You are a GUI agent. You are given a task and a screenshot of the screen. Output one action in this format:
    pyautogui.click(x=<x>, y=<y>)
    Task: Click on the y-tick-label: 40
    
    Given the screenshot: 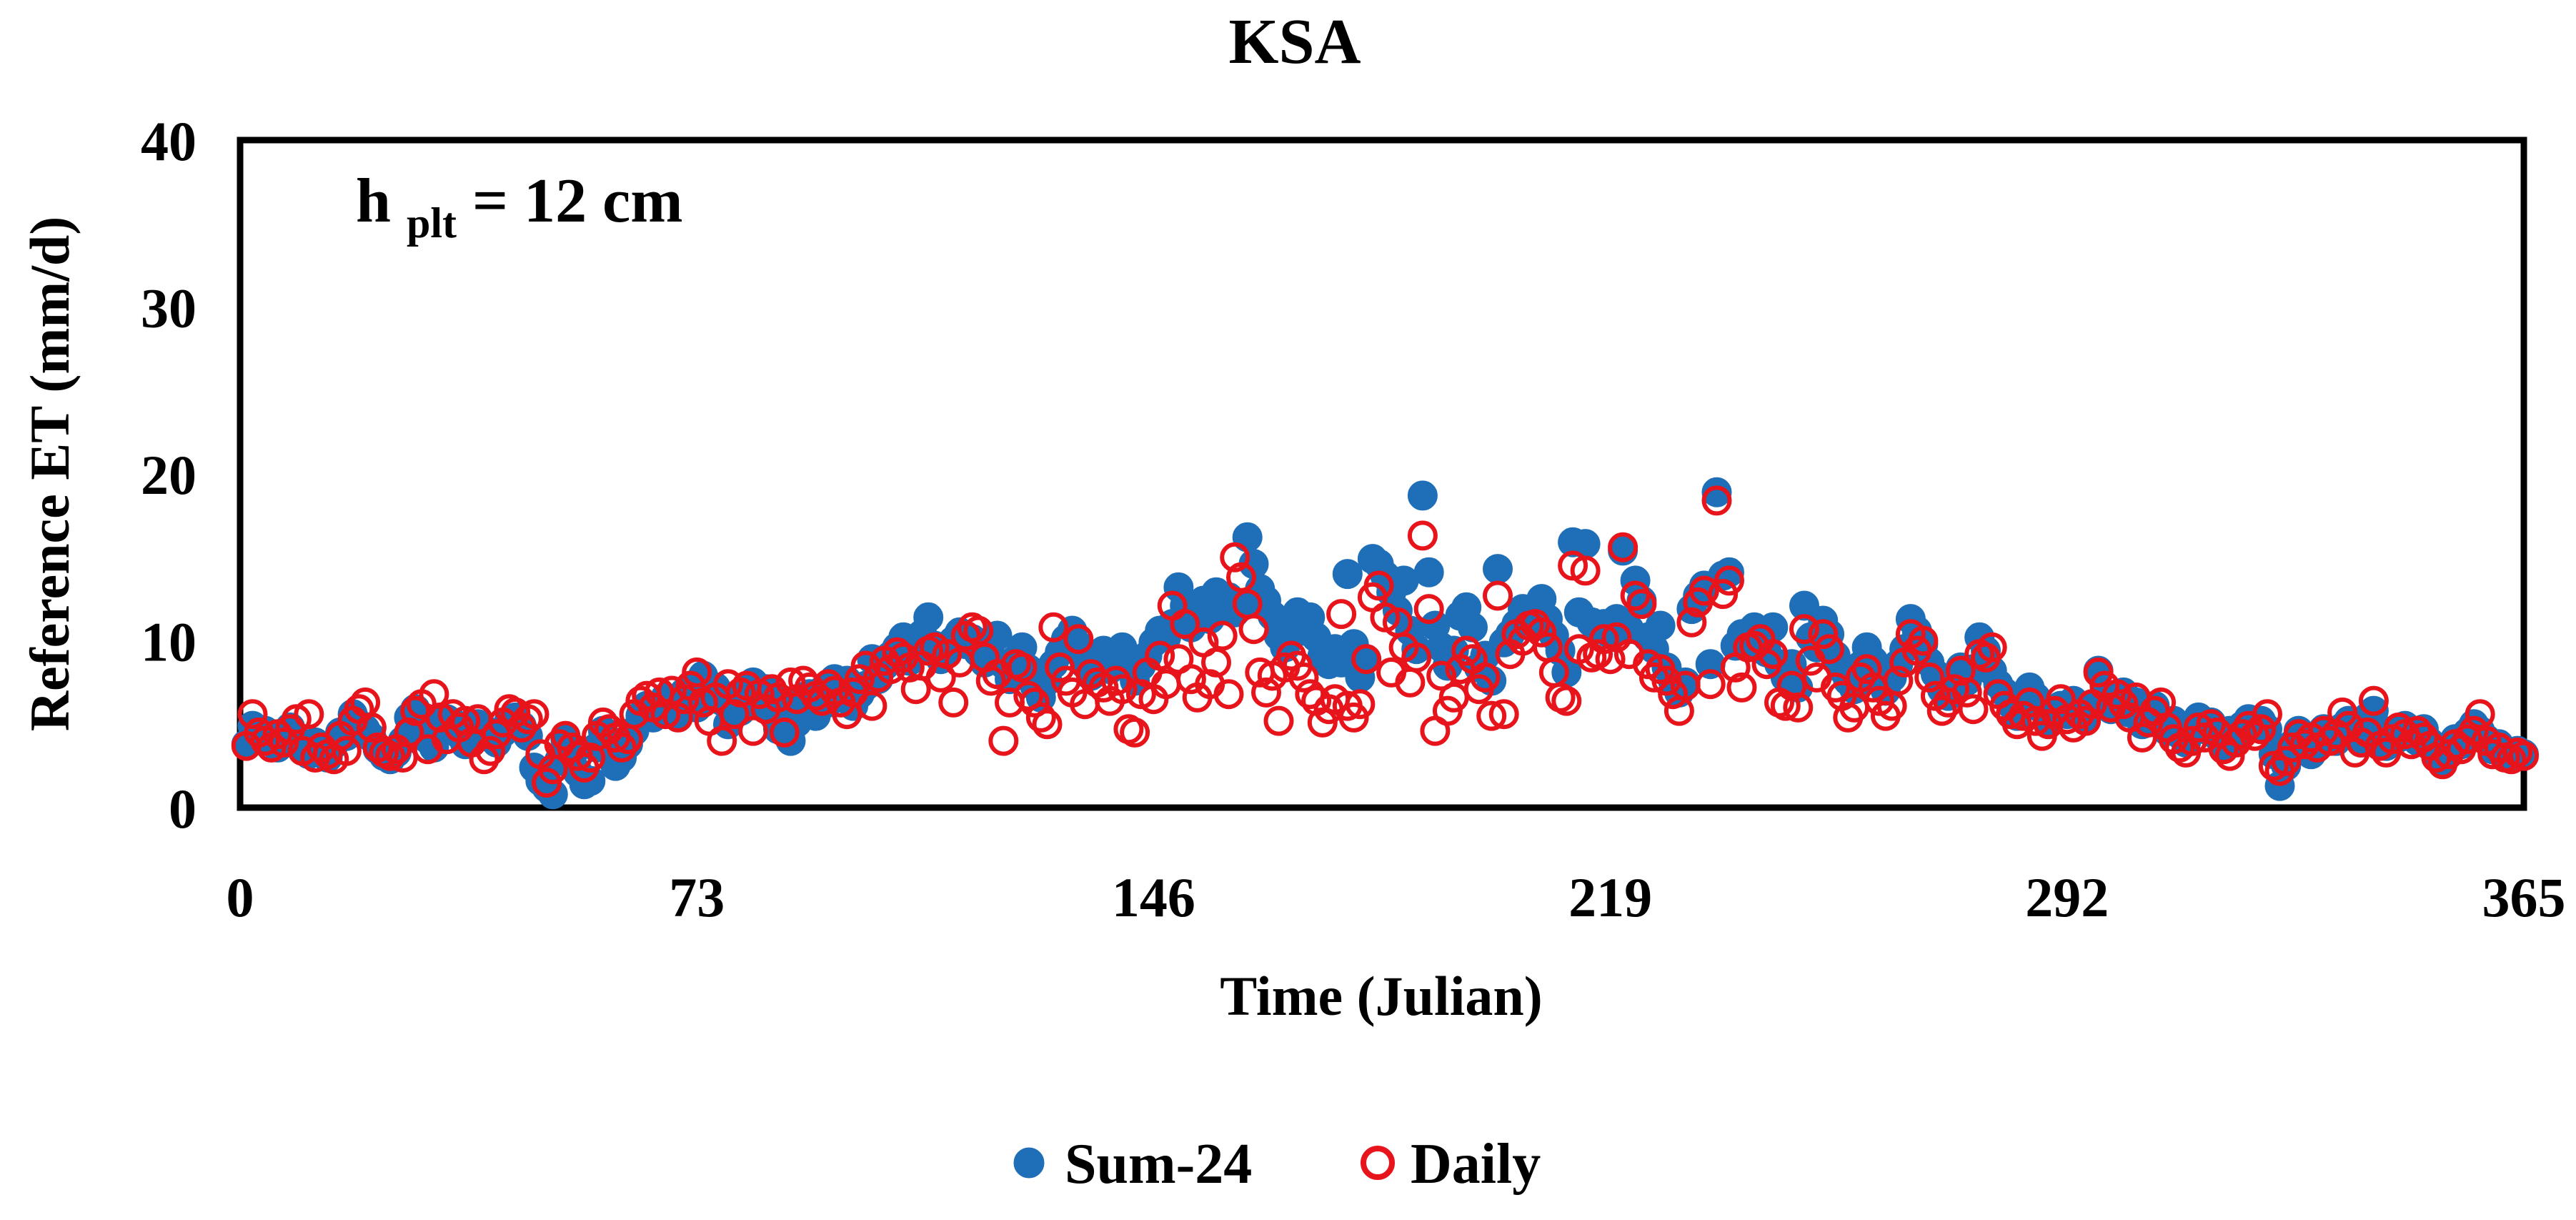 What is the action you would take?
    pyautogui.click(x=169, y=141)
    